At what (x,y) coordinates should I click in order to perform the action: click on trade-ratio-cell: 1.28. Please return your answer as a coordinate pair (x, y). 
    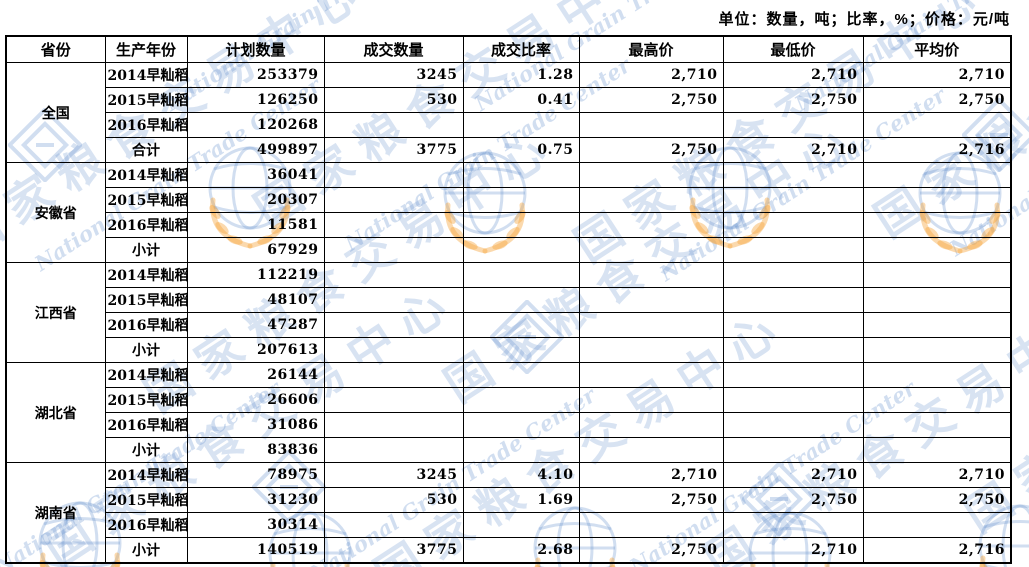
    Looking at the image, I should click on (521, 75).